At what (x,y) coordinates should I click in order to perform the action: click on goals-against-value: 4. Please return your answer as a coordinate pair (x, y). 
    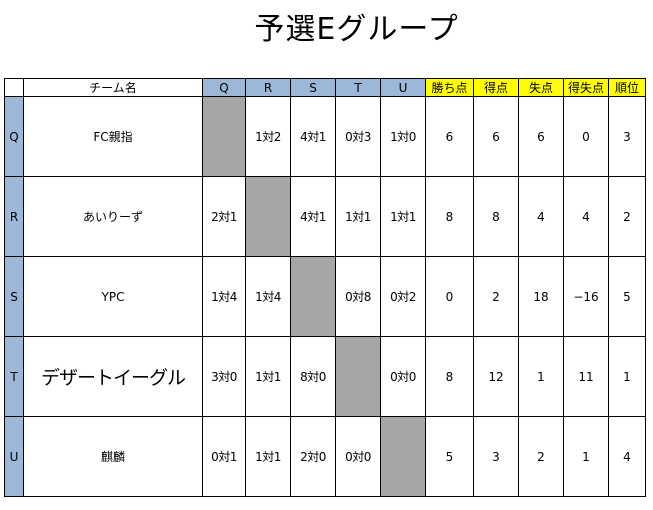
    Looking at the image, I should click on (541, 216).